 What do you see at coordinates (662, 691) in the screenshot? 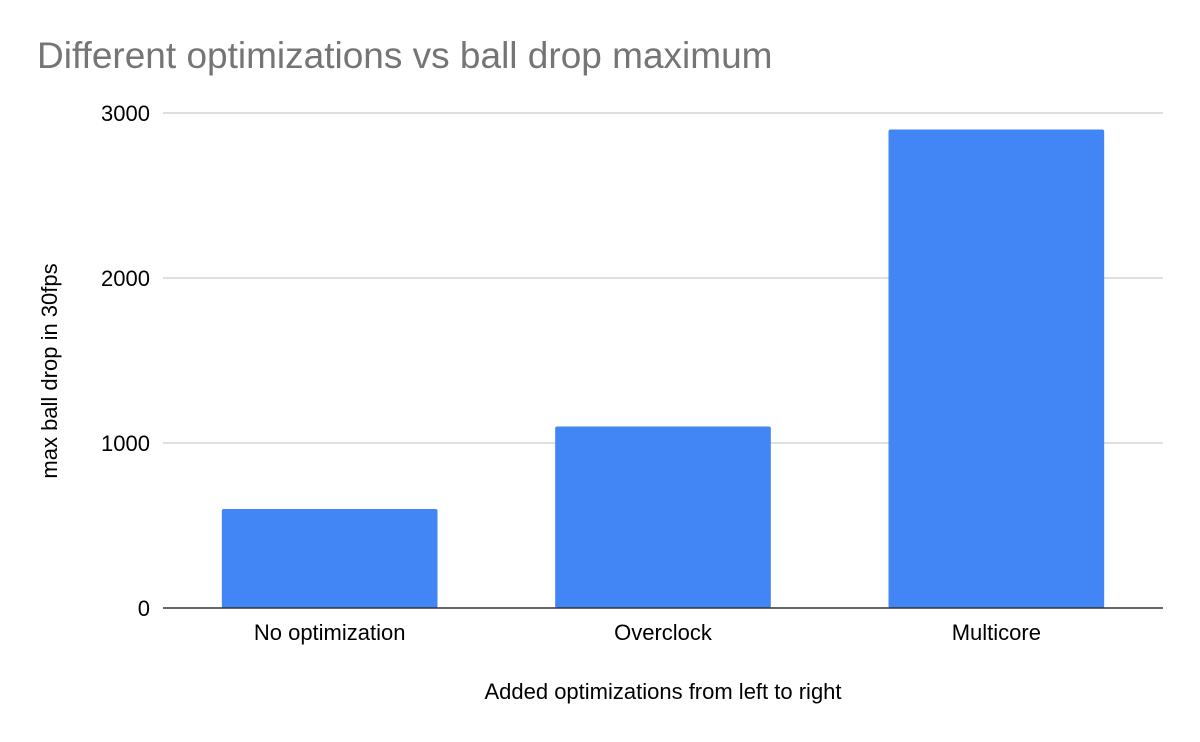
I see `x-axis-label: Added optimizations from left to right` at bounding box center [662, 691].